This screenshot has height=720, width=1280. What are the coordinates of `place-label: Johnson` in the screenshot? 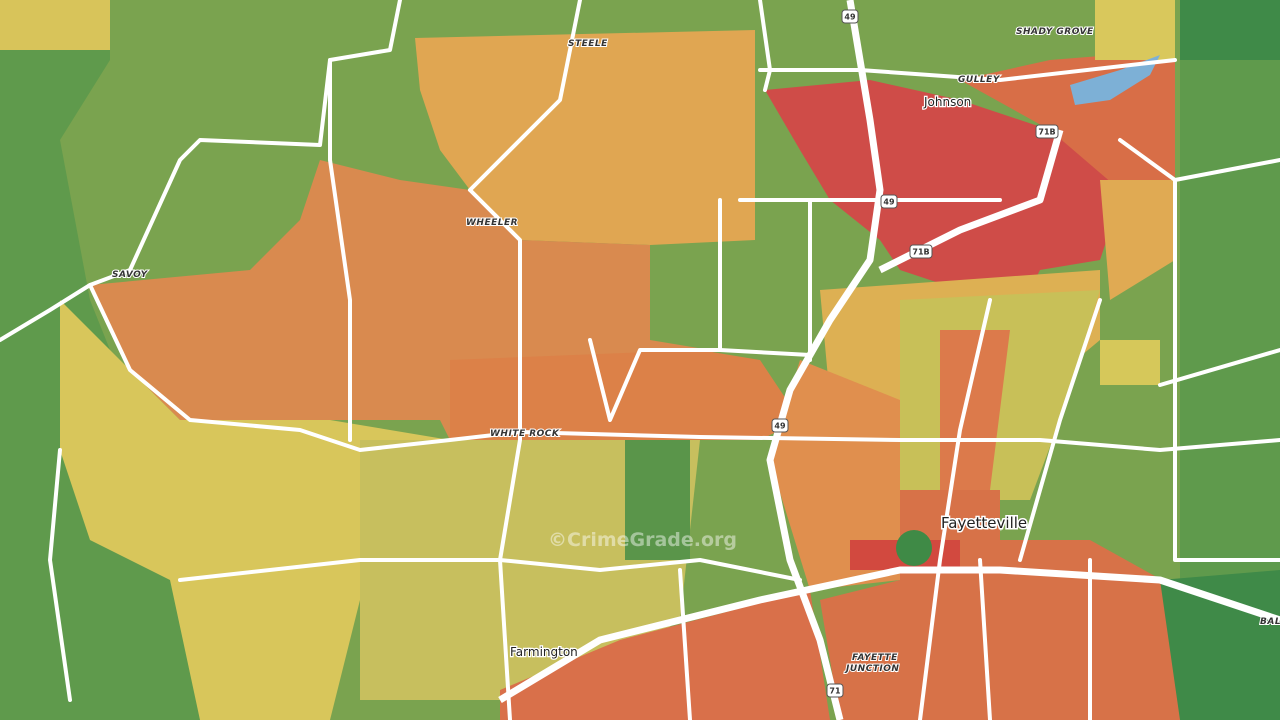 It's located at (947, 102).